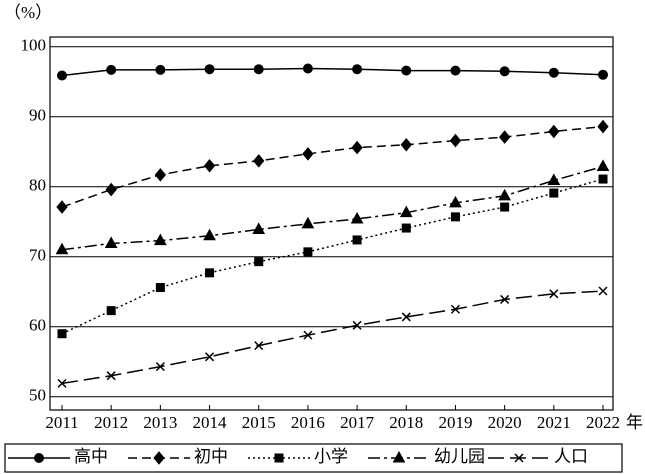 The image size is (645, 474). I want to click on x-tick-label: 2017, so click(357, 422).